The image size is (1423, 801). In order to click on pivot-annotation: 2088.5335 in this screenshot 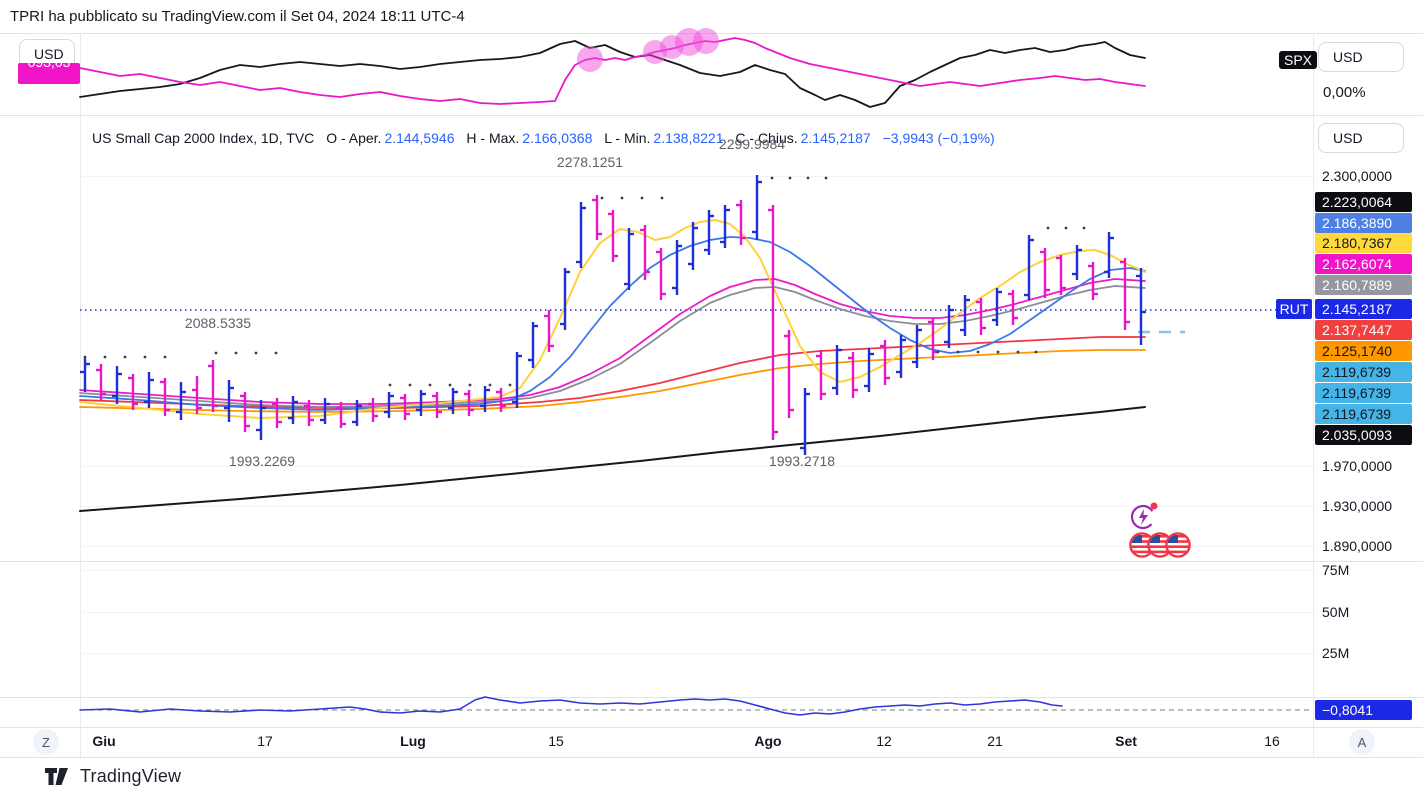, I will do `click(218, 323)`.